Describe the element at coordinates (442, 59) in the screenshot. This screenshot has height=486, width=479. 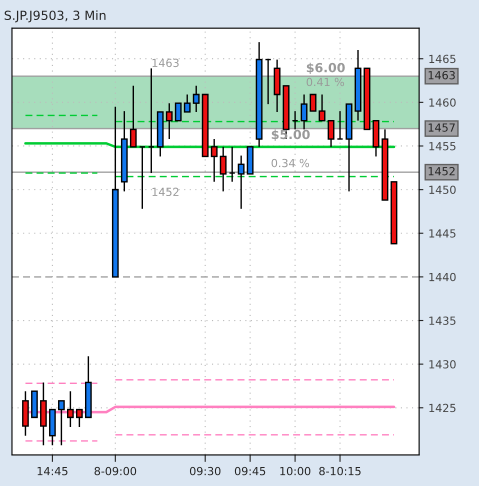
I see `y-tick-label: 1465` at that location.